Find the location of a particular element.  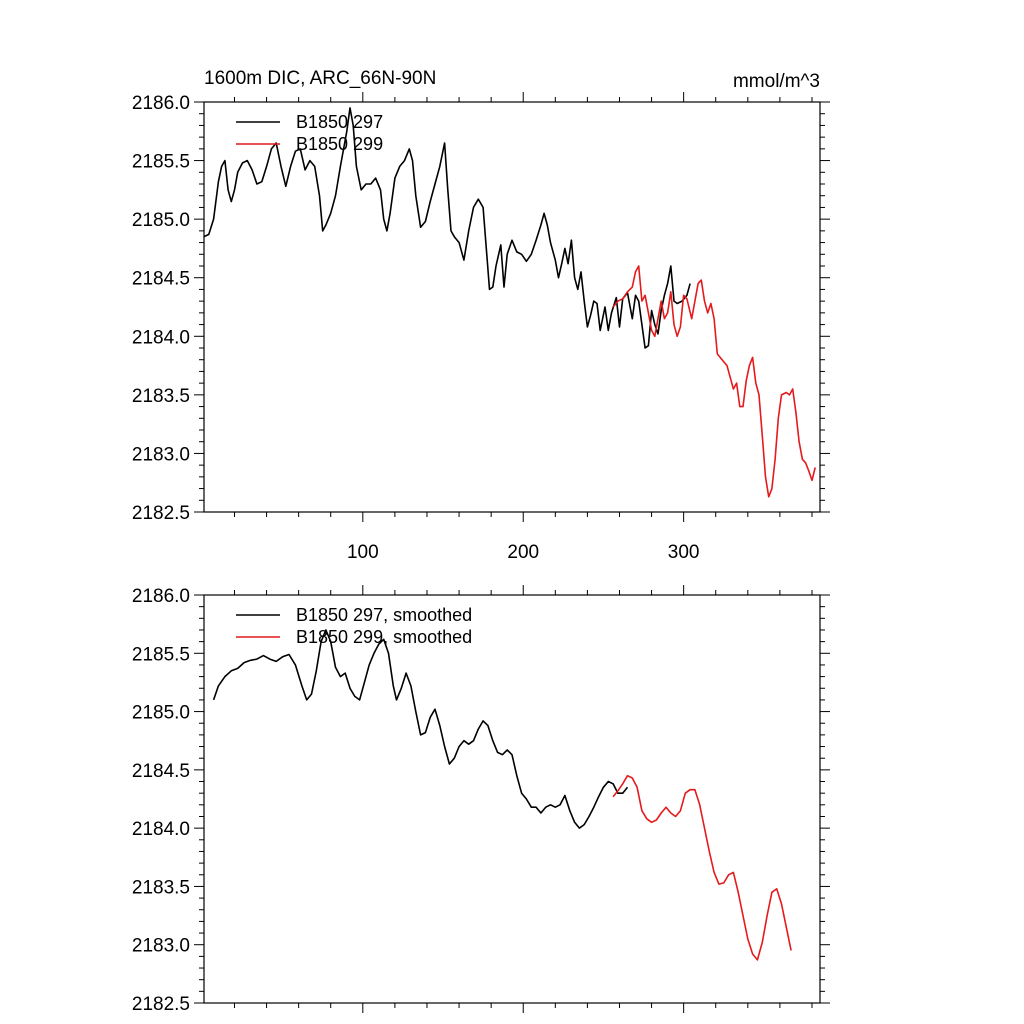

legend-label: B1850 299, smoothed is located at coordinates (384, 637).